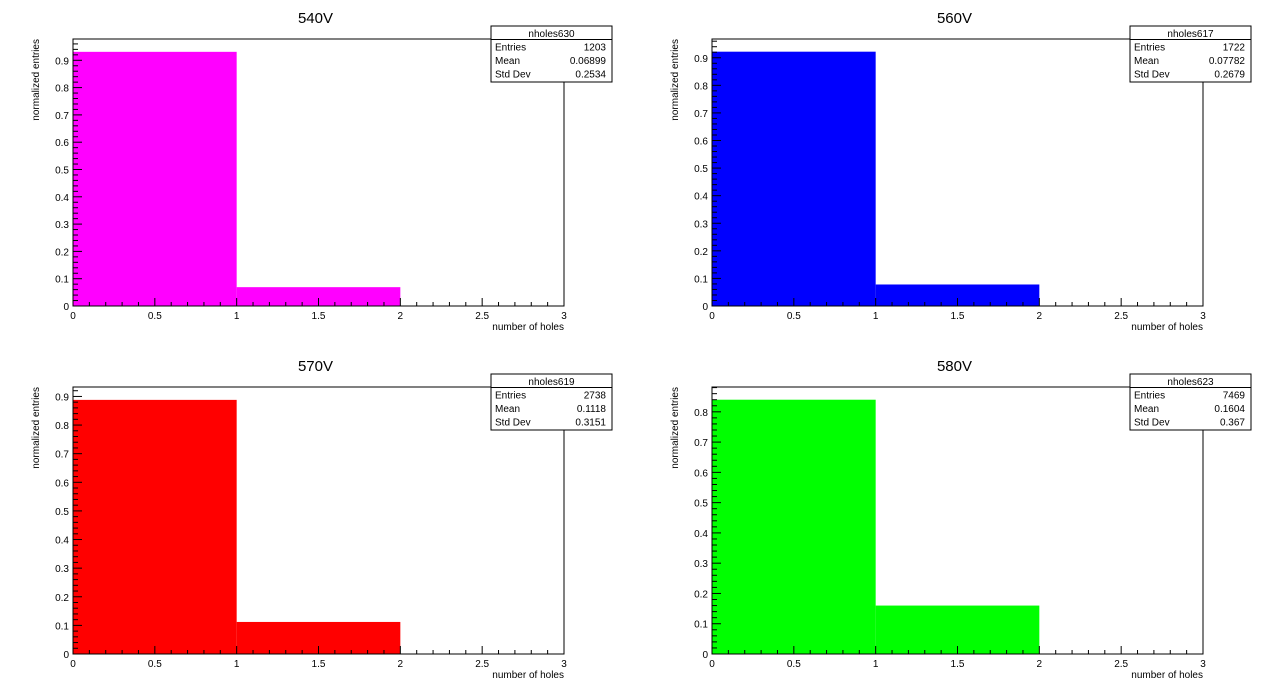 This screenshot has height=696, width=1278. Describe the element at coordinates (1232, 423) in the screenshot. I see `stats-row-value: 0.367` at that location.